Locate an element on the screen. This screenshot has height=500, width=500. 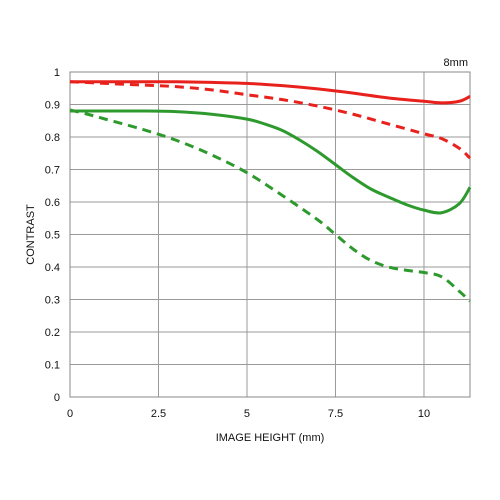
x-tick-label: 5 is located at coordinates (247, 414).